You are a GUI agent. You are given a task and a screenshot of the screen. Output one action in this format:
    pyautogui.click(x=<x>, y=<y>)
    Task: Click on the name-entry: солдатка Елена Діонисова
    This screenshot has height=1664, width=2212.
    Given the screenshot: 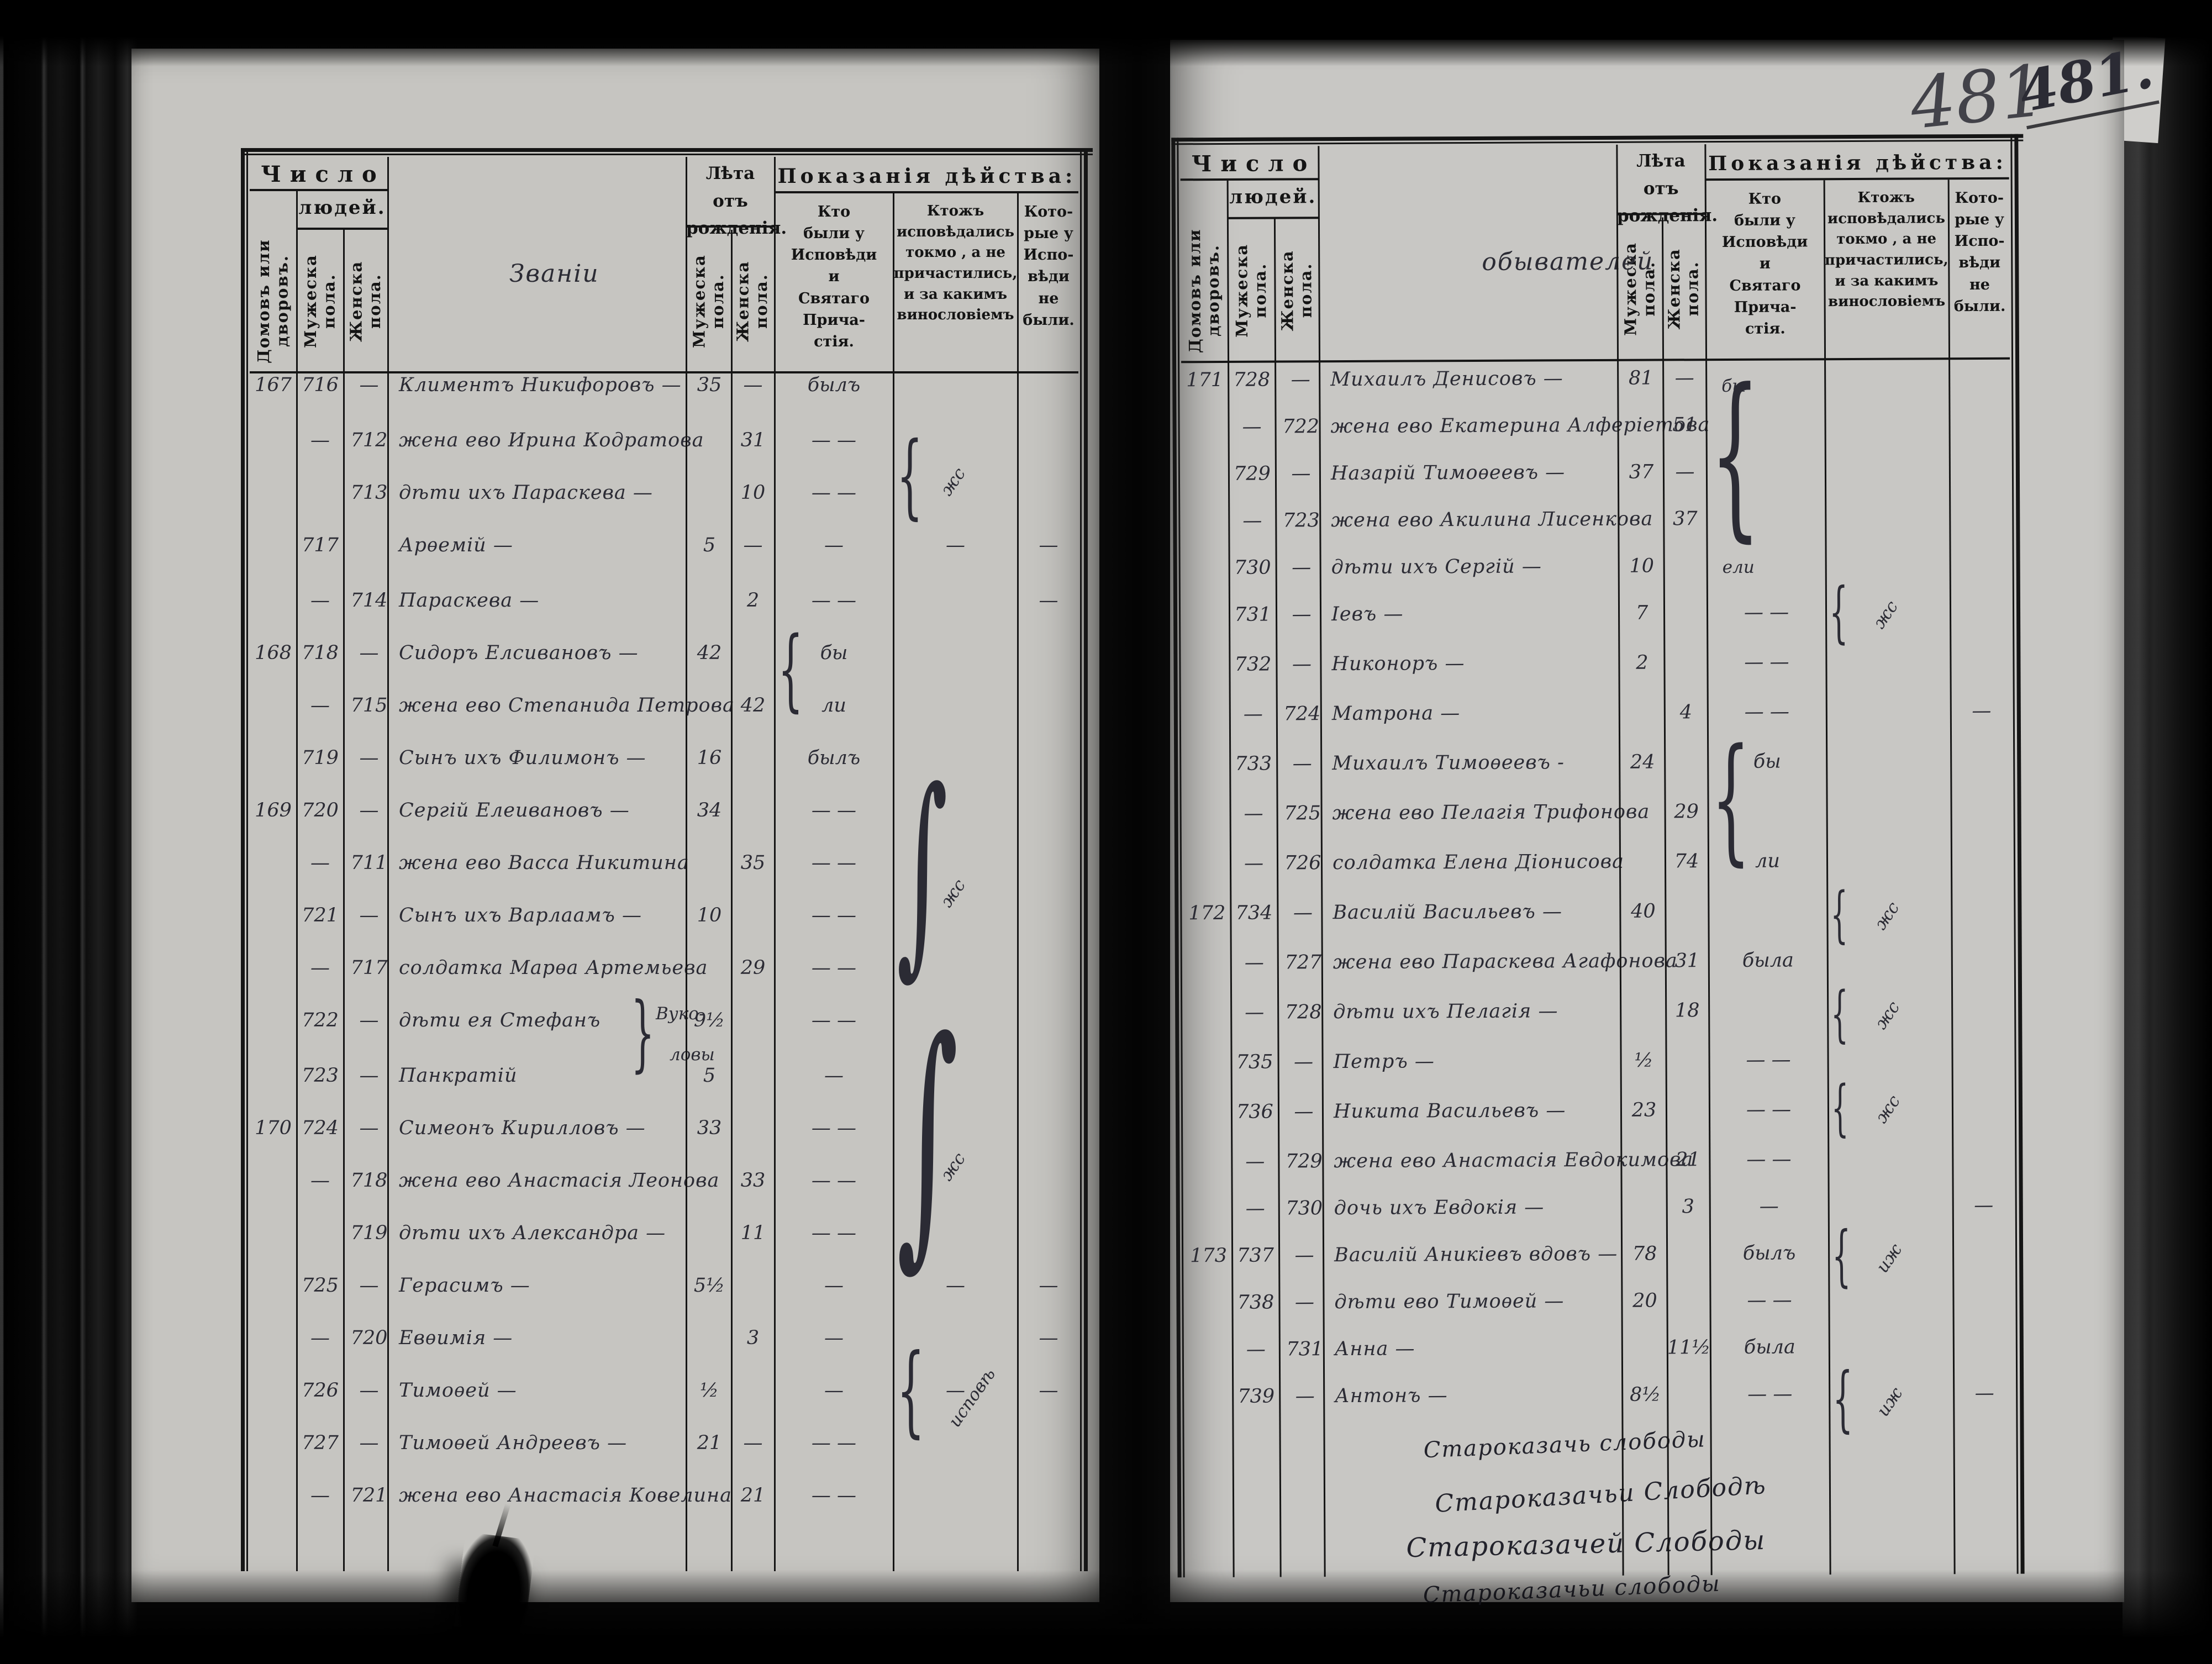 What is the action you would take?
    pyautogui.click(x=1478, y=862)
    